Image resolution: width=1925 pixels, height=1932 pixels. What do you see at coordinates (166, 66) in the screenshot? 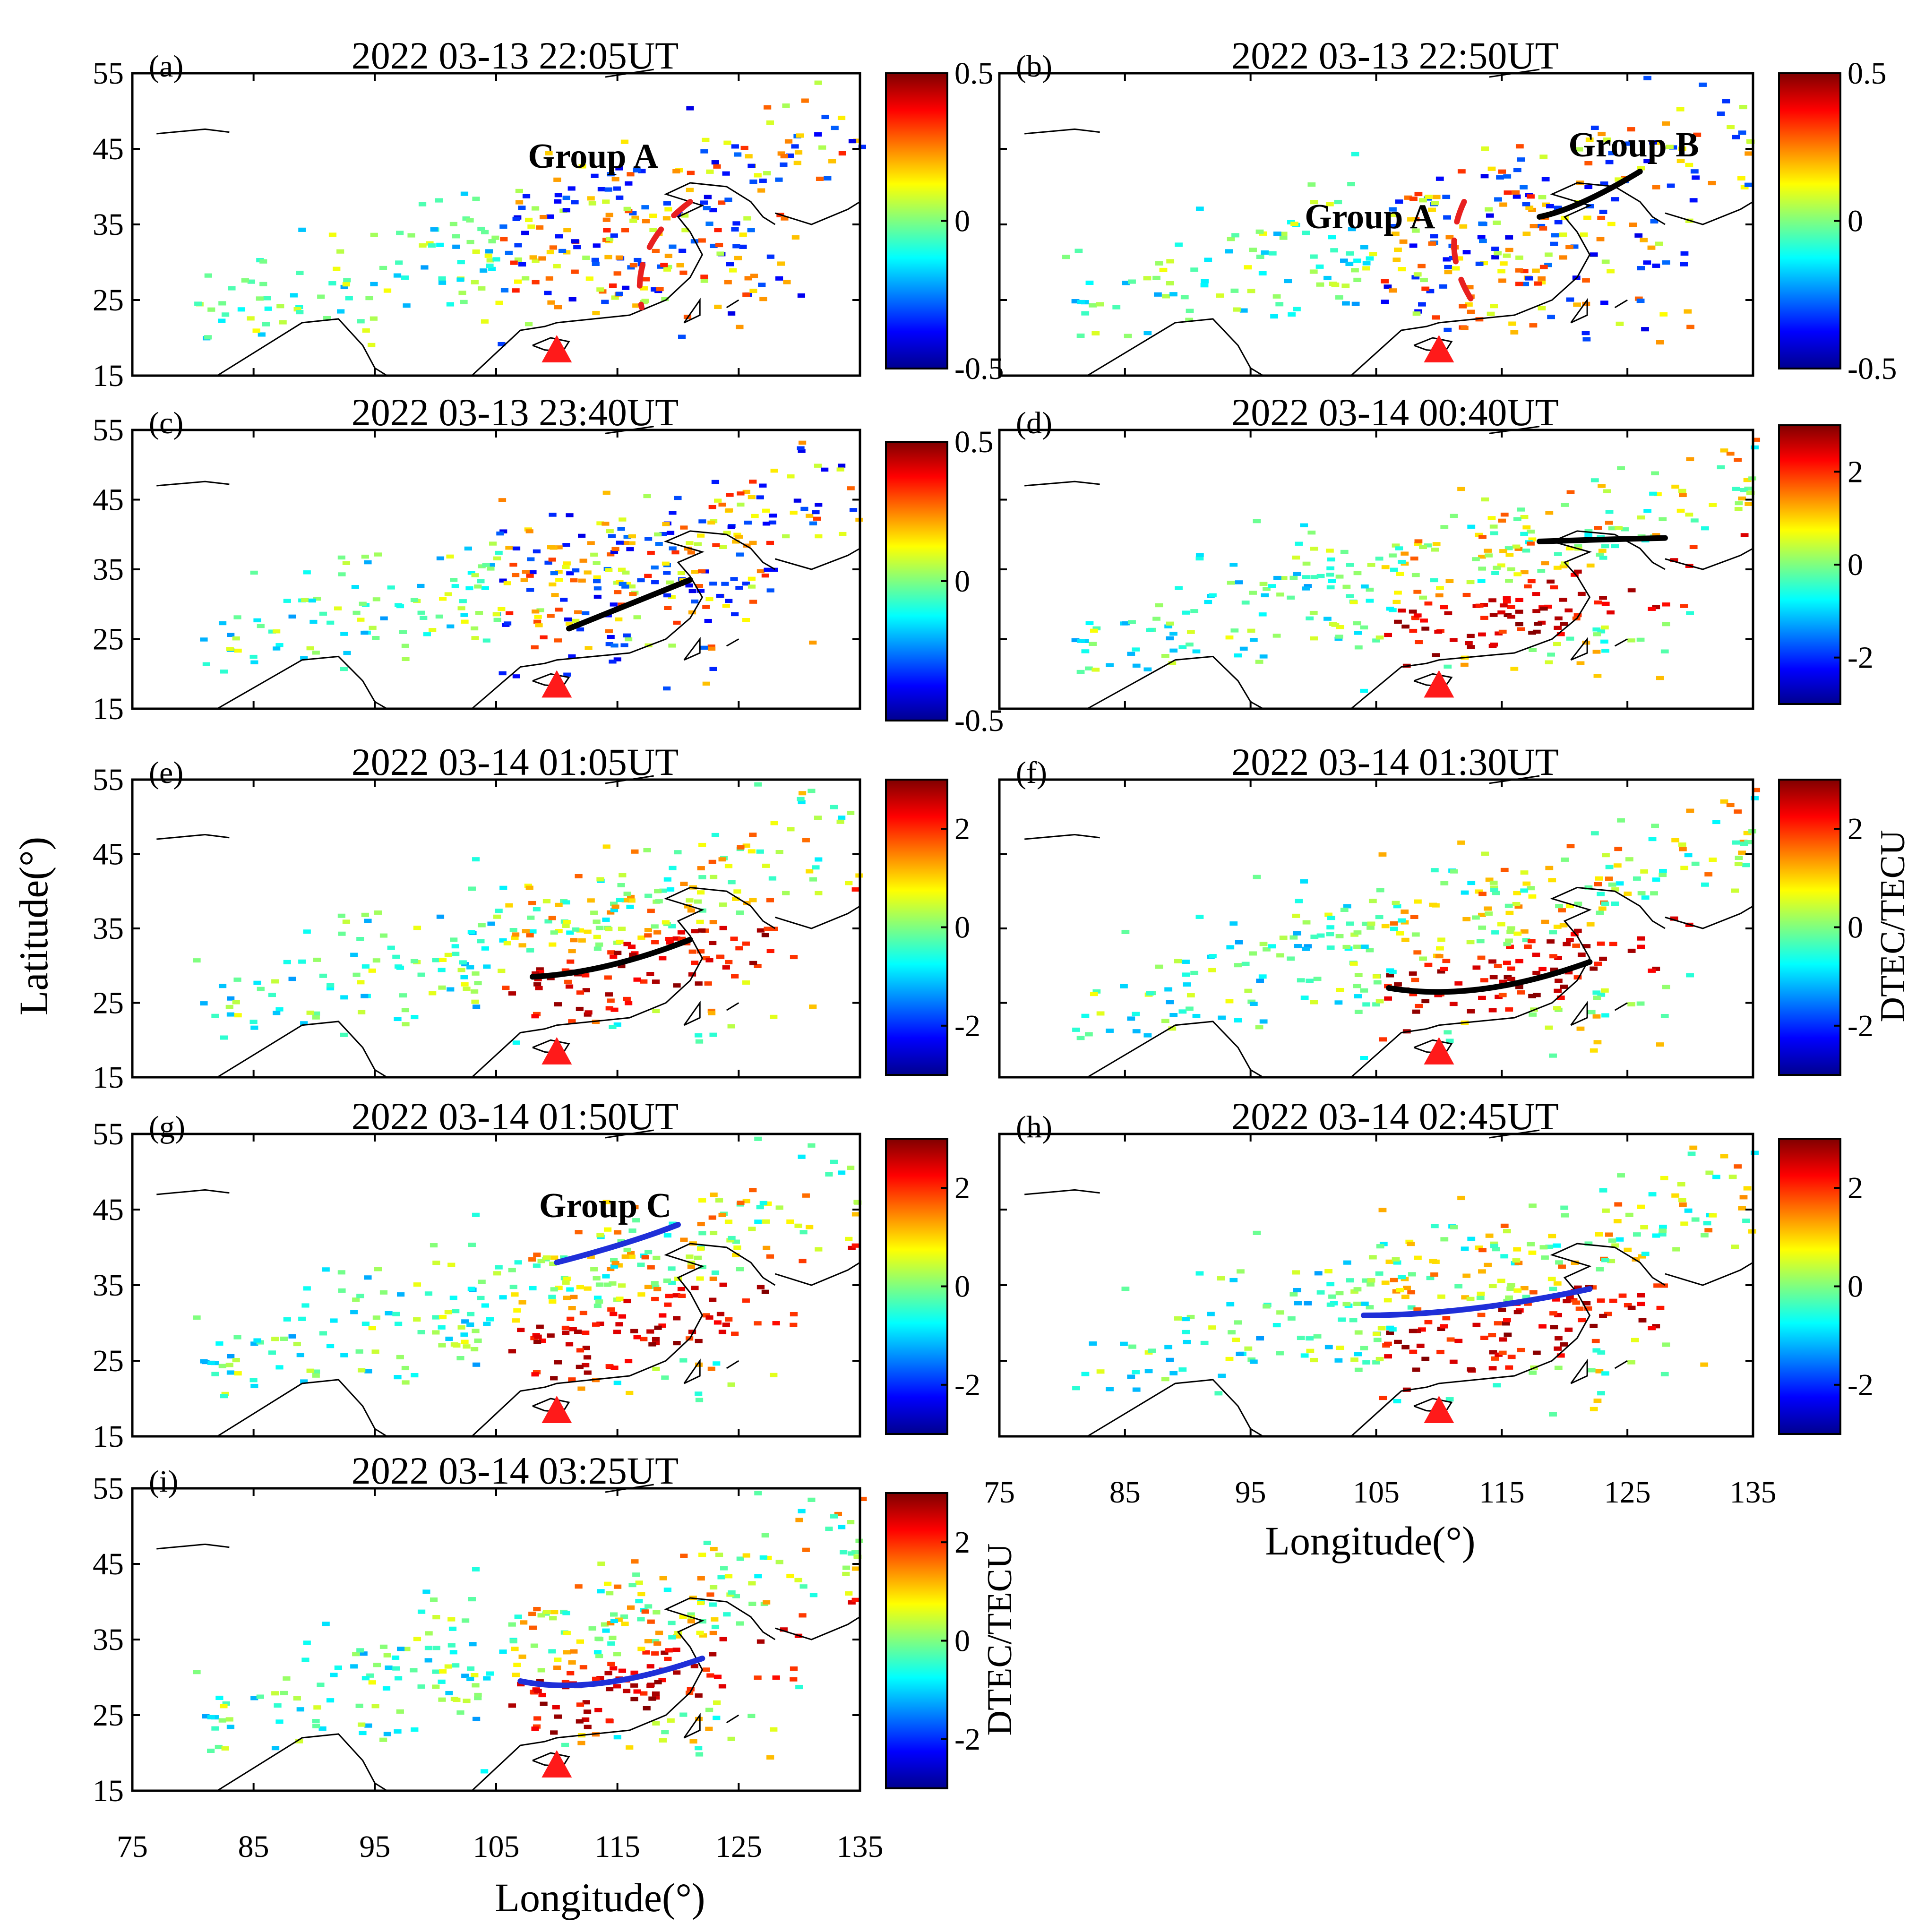
I see `panel-label: (a)` at bounding box center [166, 66].